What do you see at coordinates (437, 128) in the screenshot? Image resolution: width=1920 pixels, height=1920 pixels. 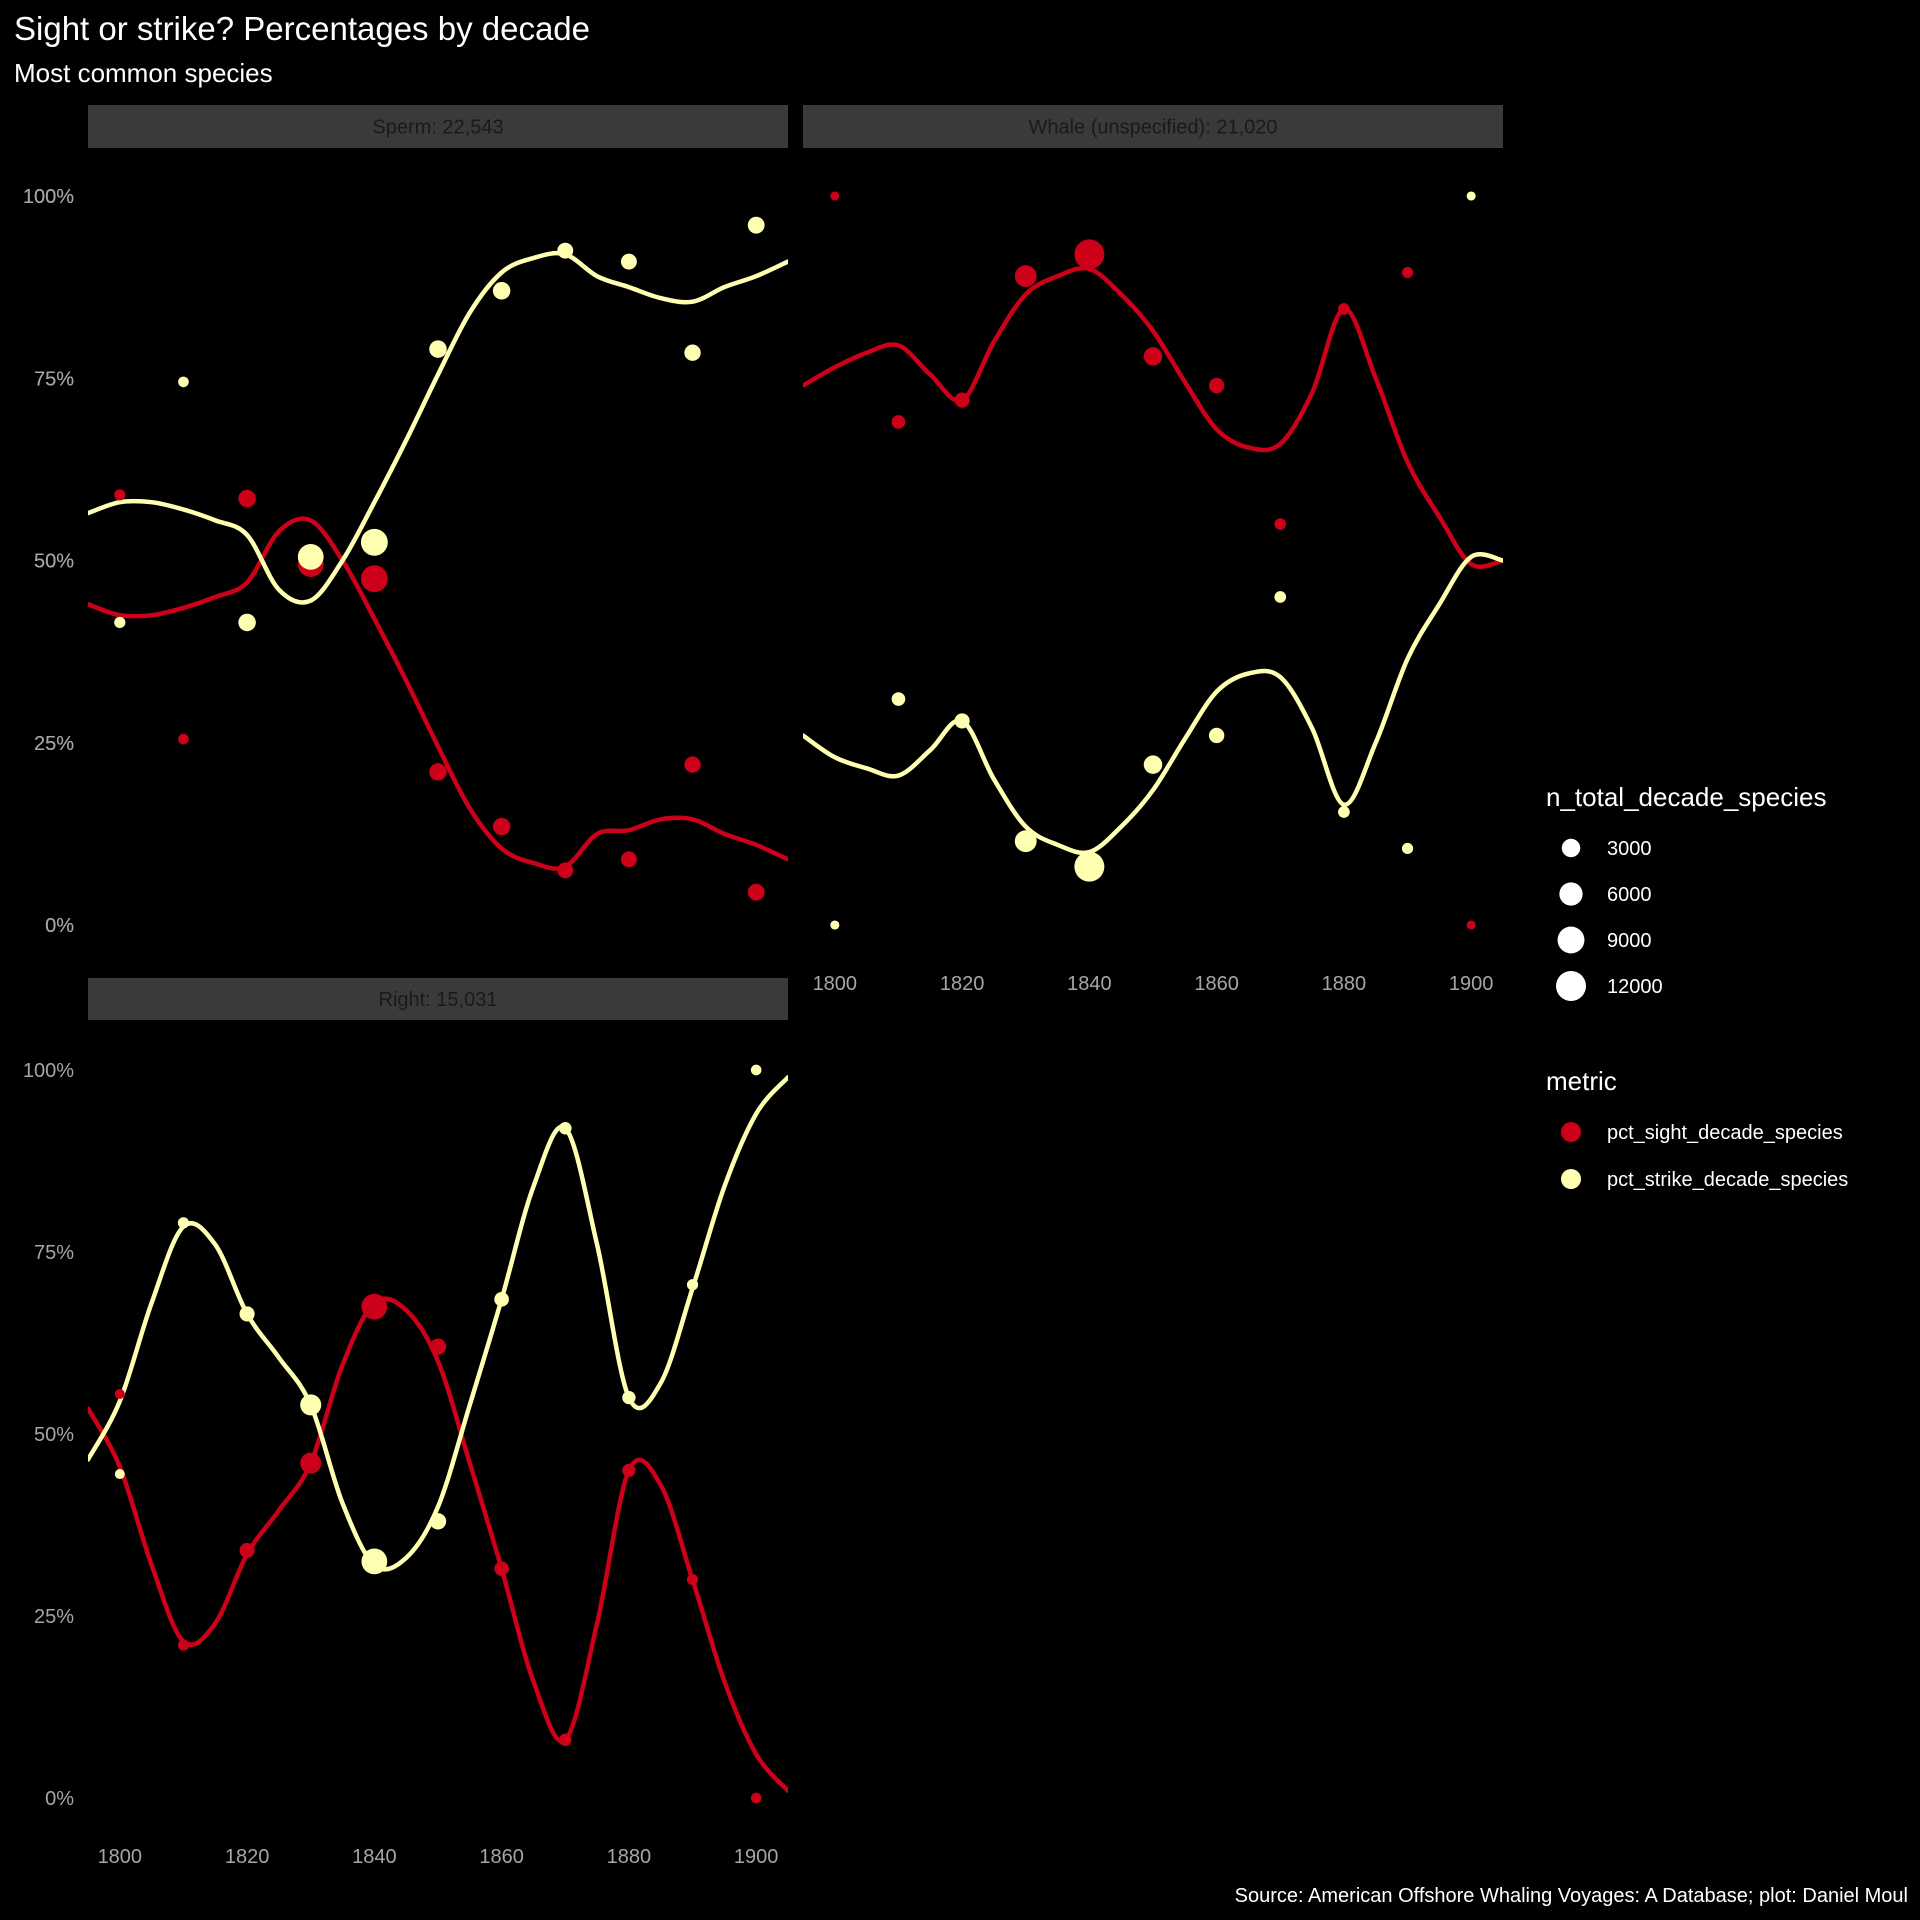 I see `facet-strip-label: Sperm: 22,543` at bounding box center [437, 128].